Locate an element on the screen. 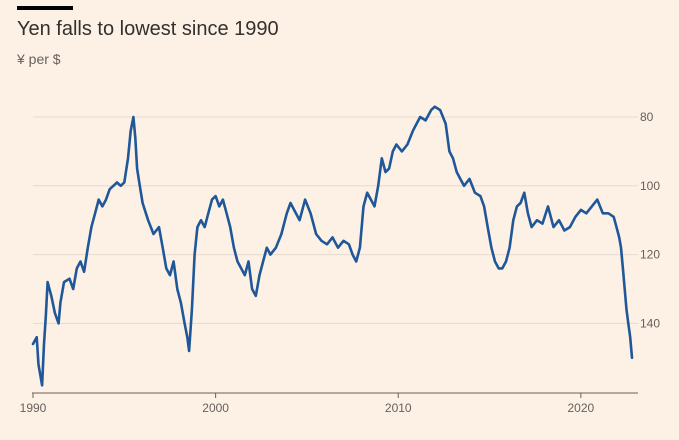 The height and width of the screenshot is (440, 679). y-tick-label: 80 is located at coordinates (647, 117).